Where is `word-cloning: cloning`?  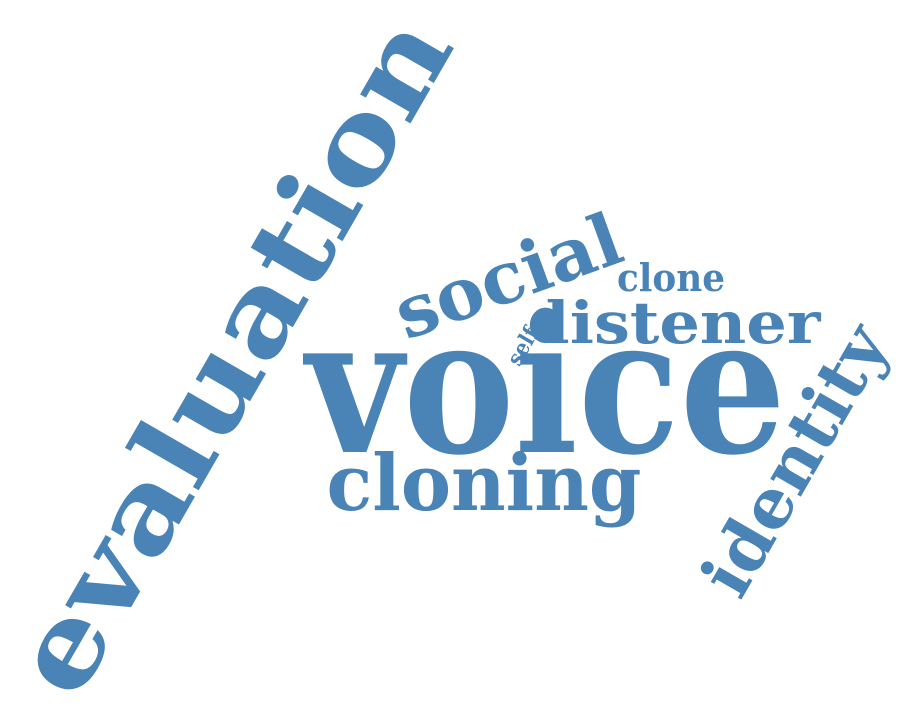 word-cloning: cloning is located at coordinates (484, 483).